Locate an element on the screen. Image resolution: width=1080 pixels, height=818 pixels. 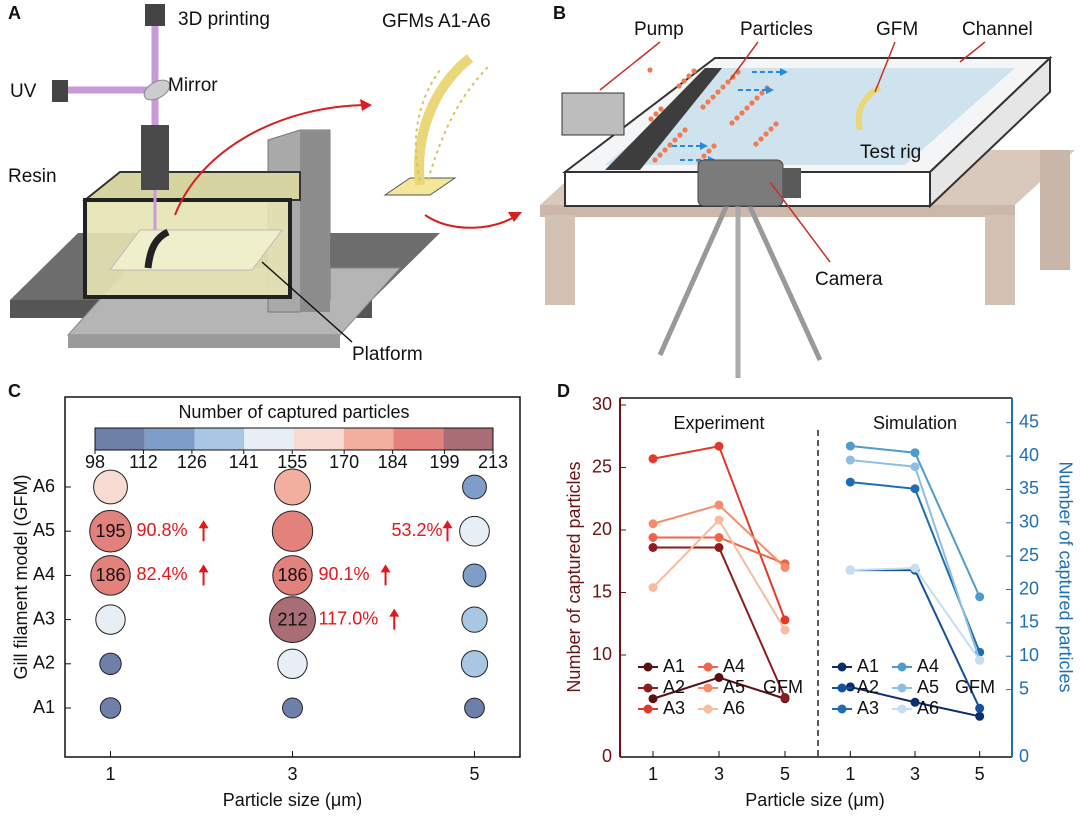
y2-tick-label: 40 is located at coordinates (1029, 455).